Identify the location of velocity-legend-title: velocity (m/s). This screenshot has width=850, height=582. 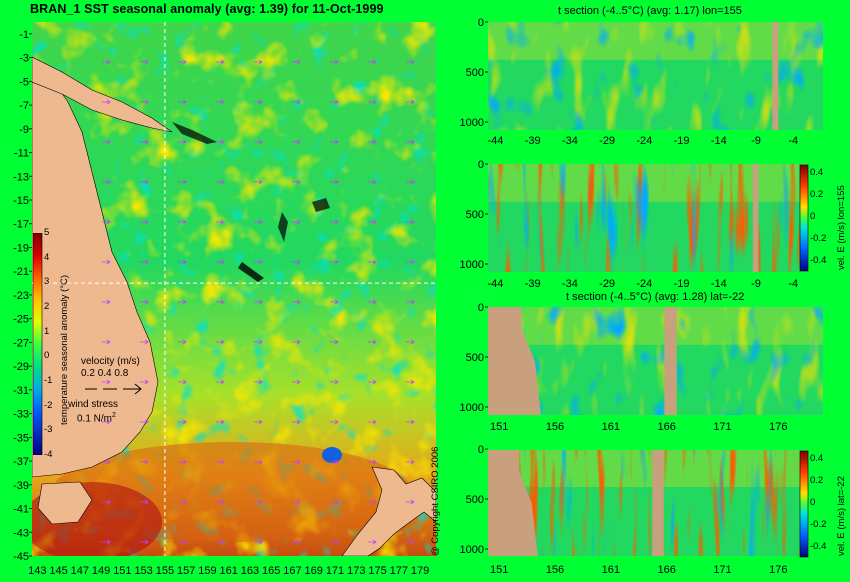
(110, 361).